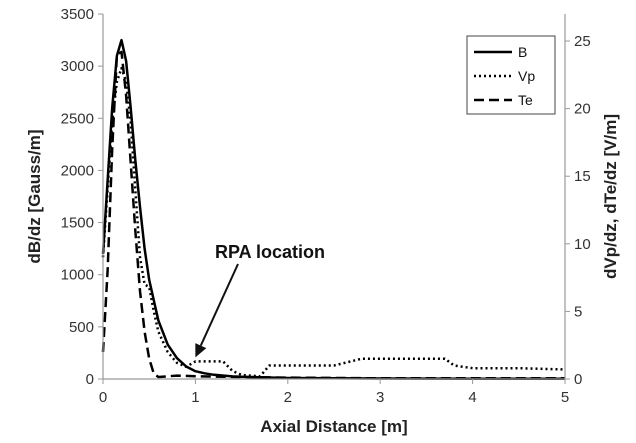 This screenshot has width=636, height=443. What do you see at coordinates (34, 196) in the screenshot?
I see `left-y-axis-title: dB/dz [Gauss/m]` at bounding box center [34, 196].